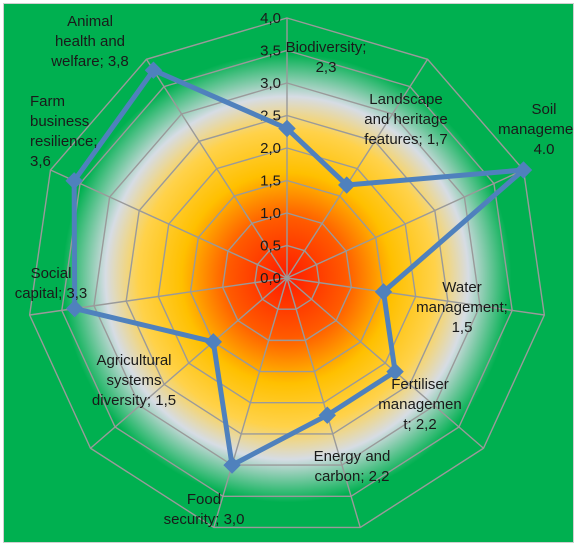 This screenshot has height=547, width=579. I want to click on data-label: Landscape and heritage features; 1,7, so click(405, 119).